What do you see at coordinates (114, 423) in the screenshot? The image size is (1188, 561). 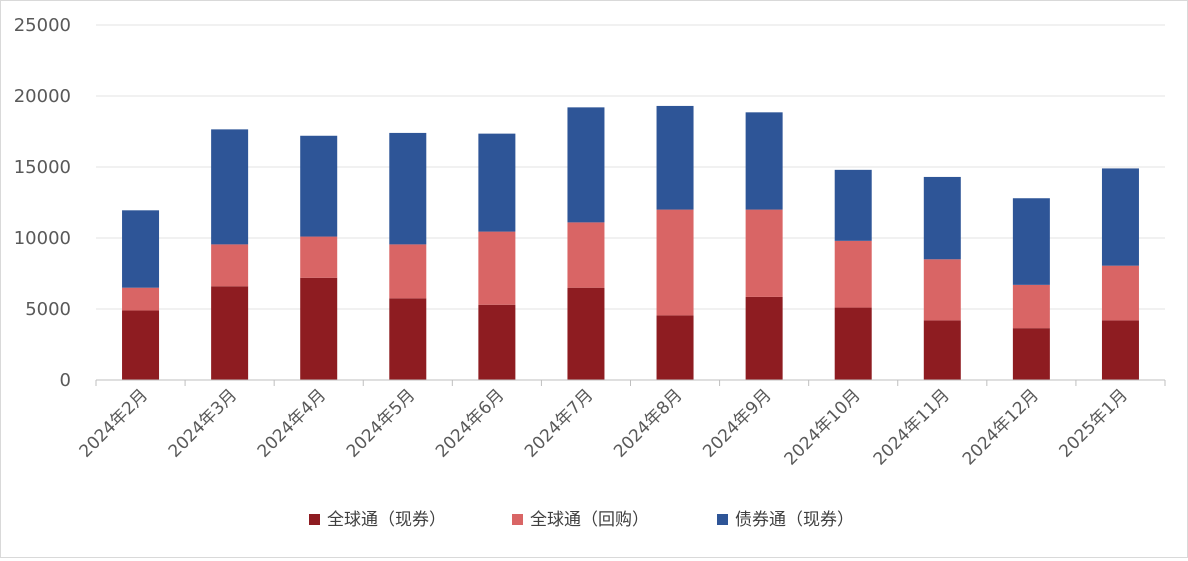 I see `x-tick-label: 2024年2月` at bounding box center [114, 423].